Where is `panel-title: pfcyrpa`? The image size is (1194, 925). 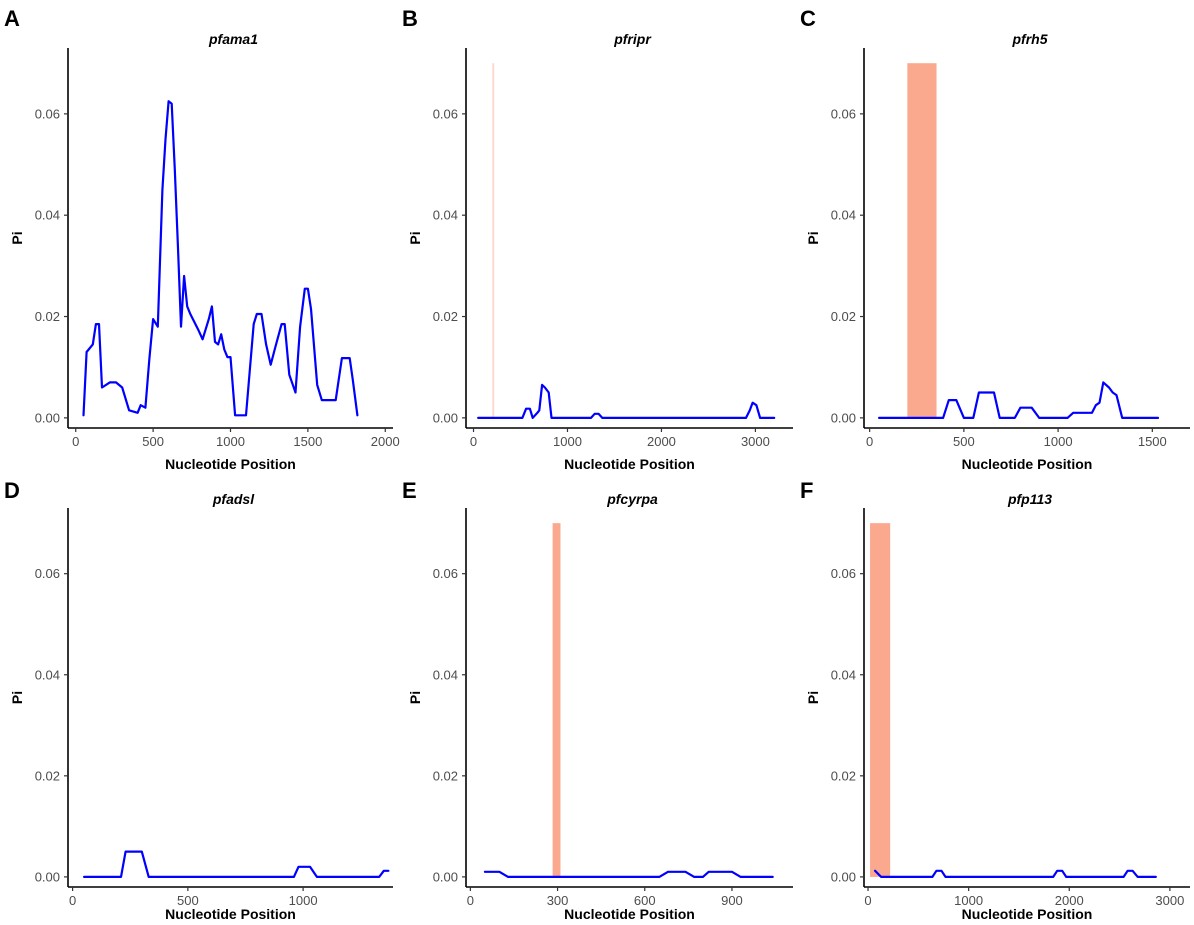 panel-title: pfcyrpa is located at coordinates (632, 499).